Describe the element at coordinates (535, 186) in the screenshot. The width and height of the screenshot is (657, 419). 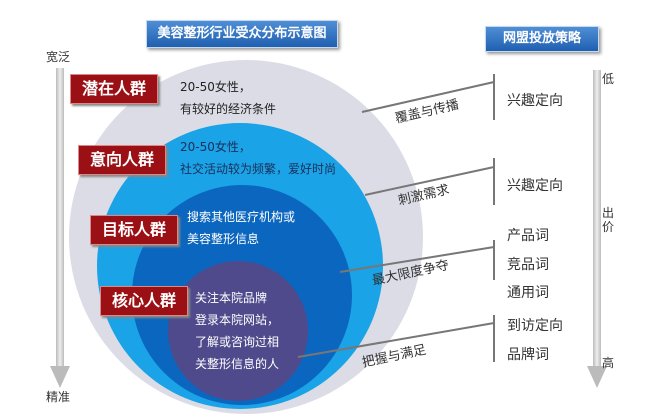
I see `target-interest-2: 兴趣定向` at that location.